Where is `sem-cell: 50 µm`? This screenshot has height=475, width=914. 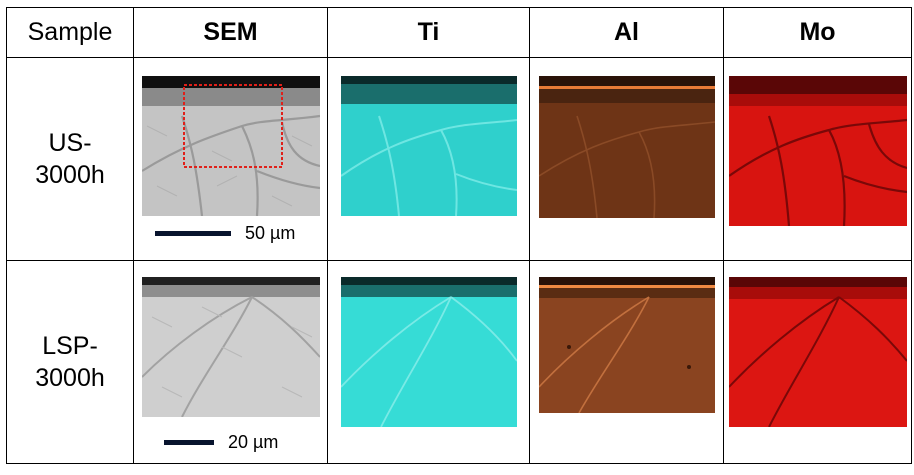
sem-cell: 50 µm is located at coordinates (230, 159).